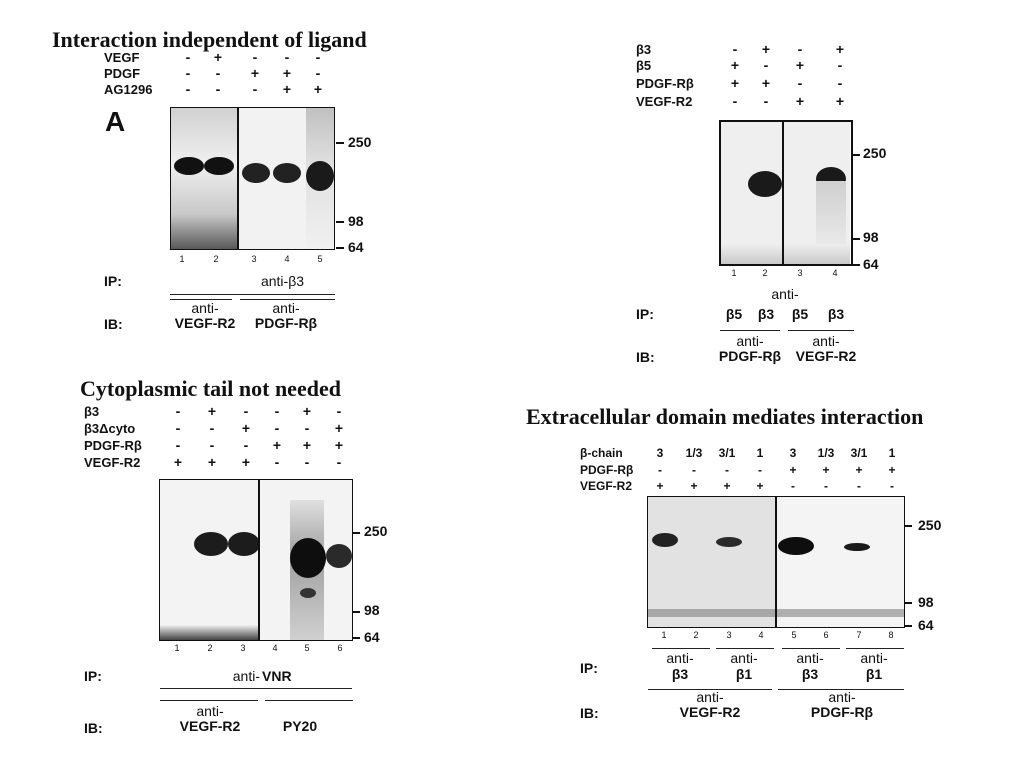 The image size is (1024, 768). Describe the element at coordinates (660, 453) in the screenshot. I see `grid-cell: 3` at that location.